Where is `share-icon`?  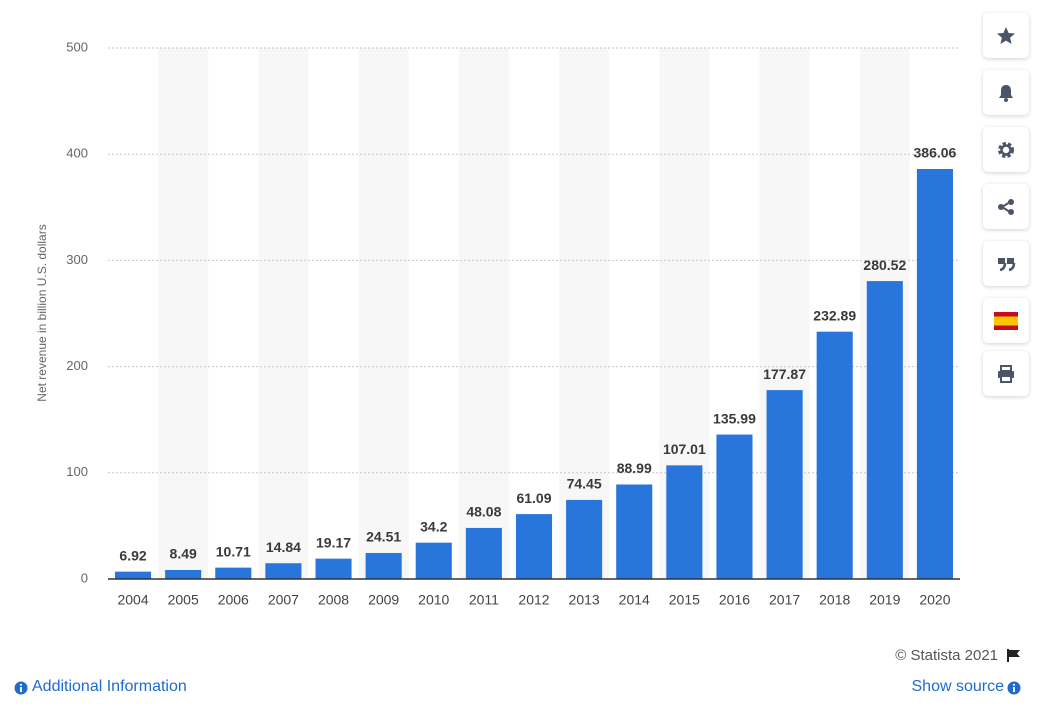 share-icon is located at coordinates (1006, 206).